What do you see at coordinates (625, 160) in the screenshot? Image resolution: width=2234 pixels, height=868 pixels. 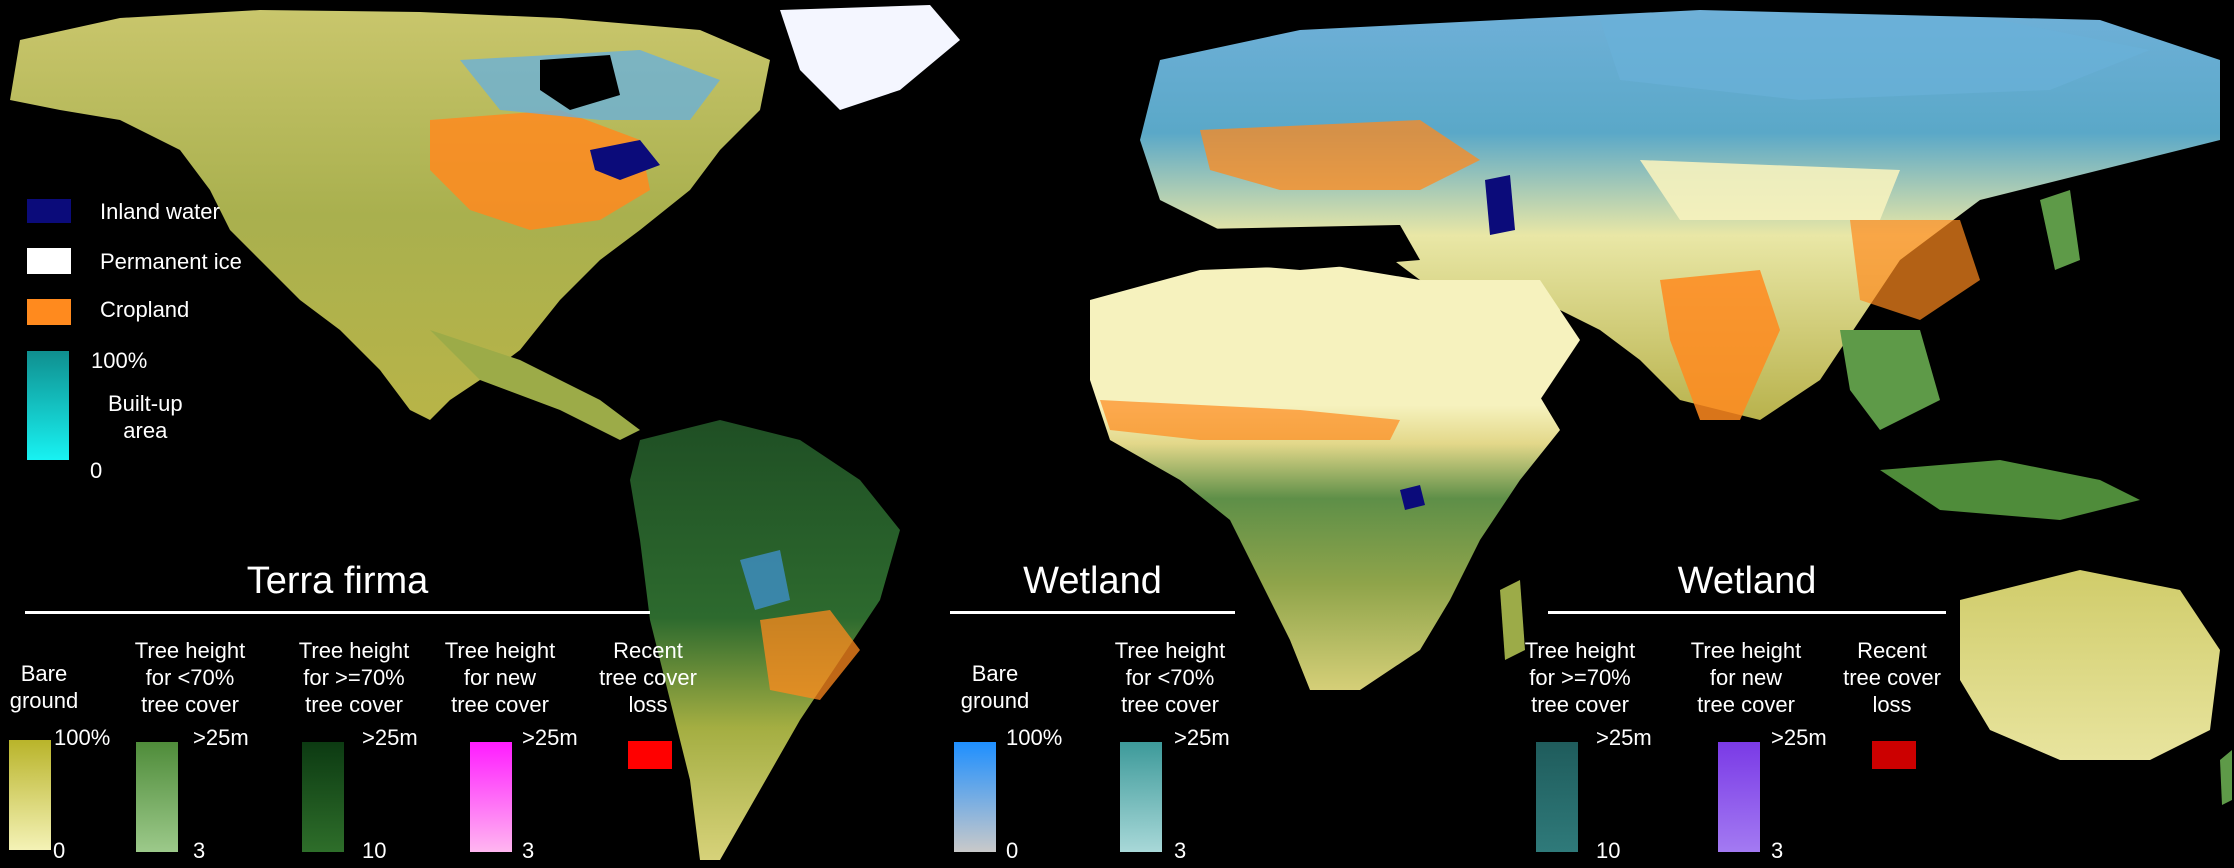 I see `great-lakes` at bounding box center [625, 160].